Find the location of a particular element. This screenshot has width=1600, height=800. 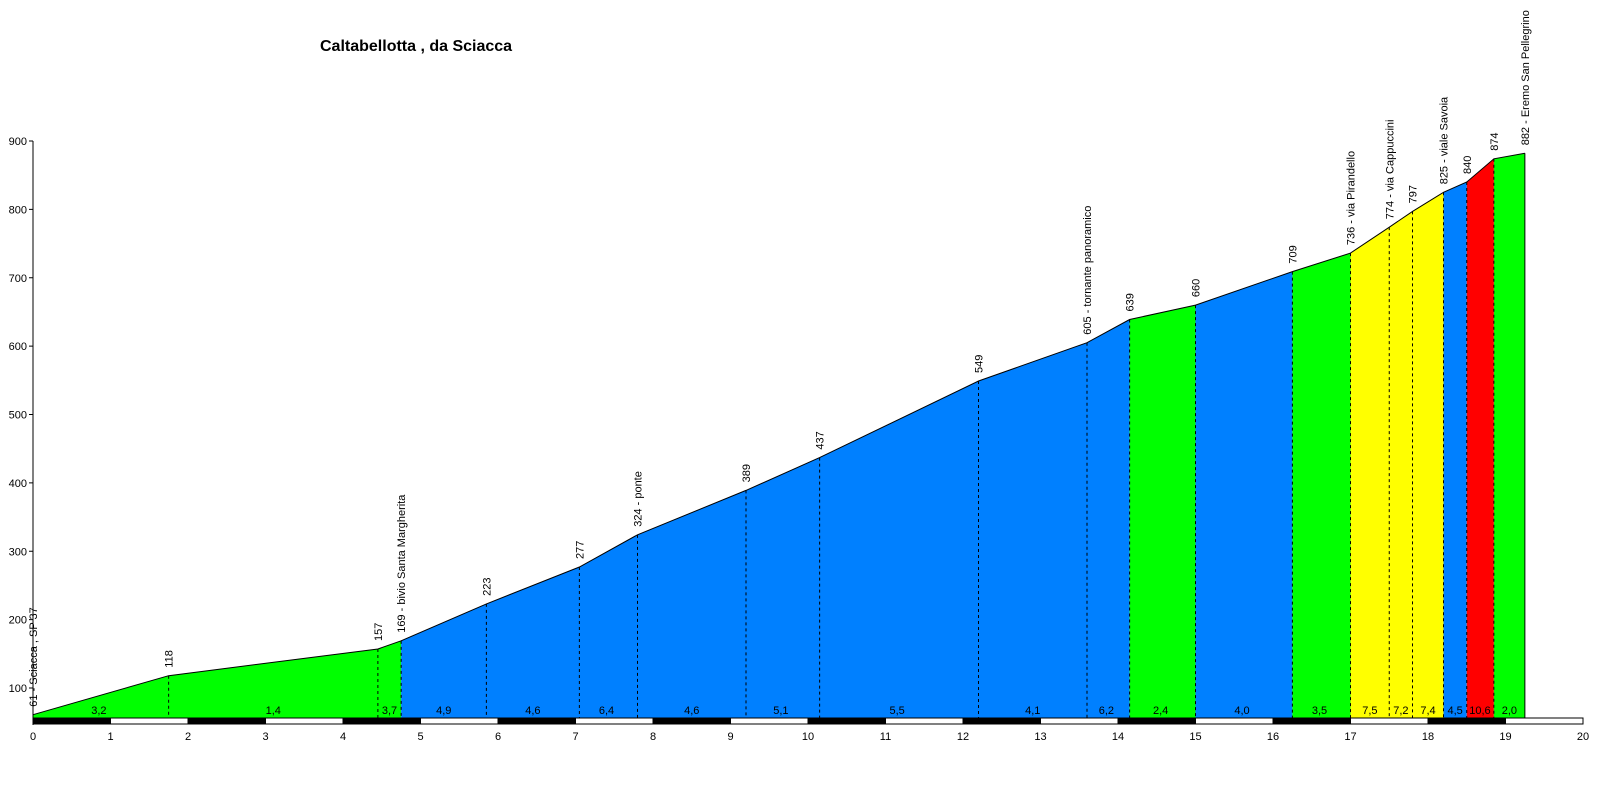

x-tick-label-9: 9 is located at coordinates (730, 737).